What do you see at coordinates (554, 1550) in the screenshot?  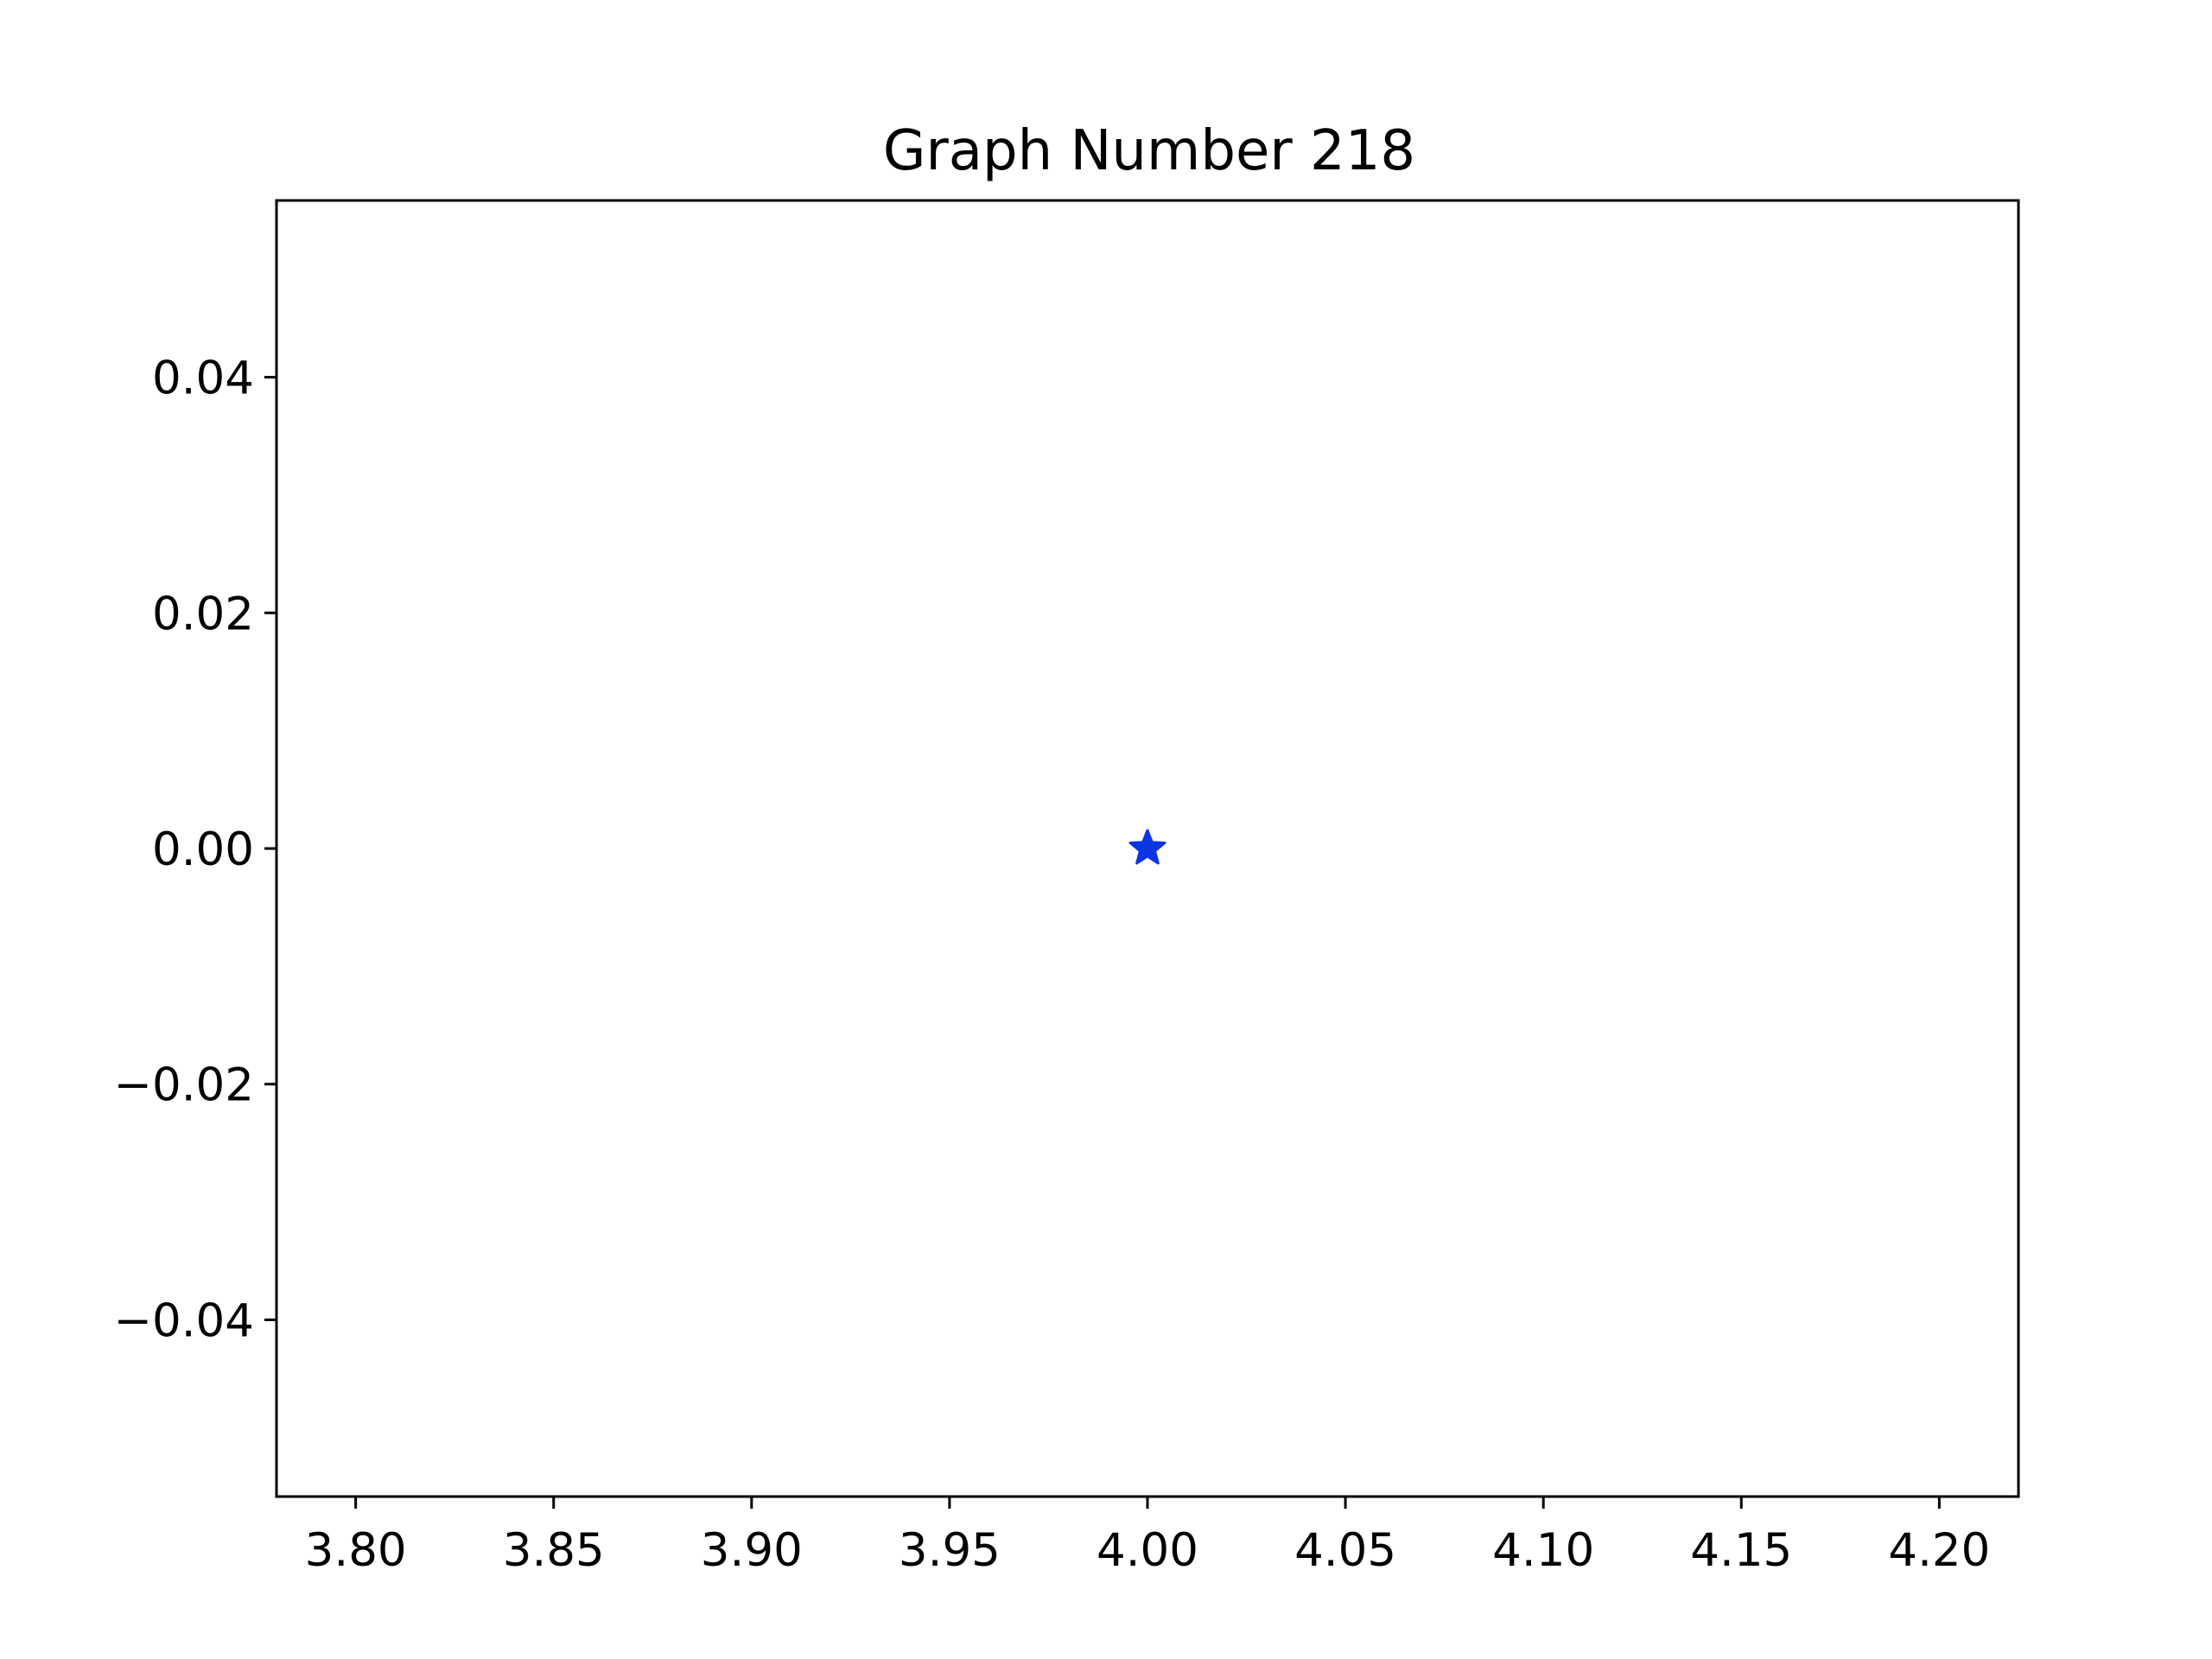 I see `x-tick-label: 3.85` at bounding box center [554, 1550].